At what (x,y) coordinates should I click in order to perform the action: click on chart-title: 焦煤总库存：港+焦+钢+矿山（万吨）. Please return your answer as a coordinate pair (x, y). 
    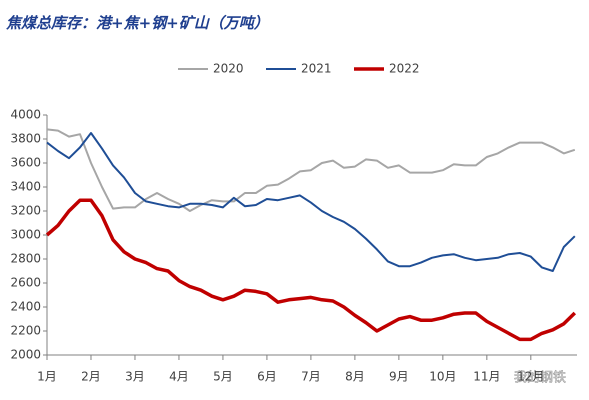
    Looking at the image, I should click on (137, 23).